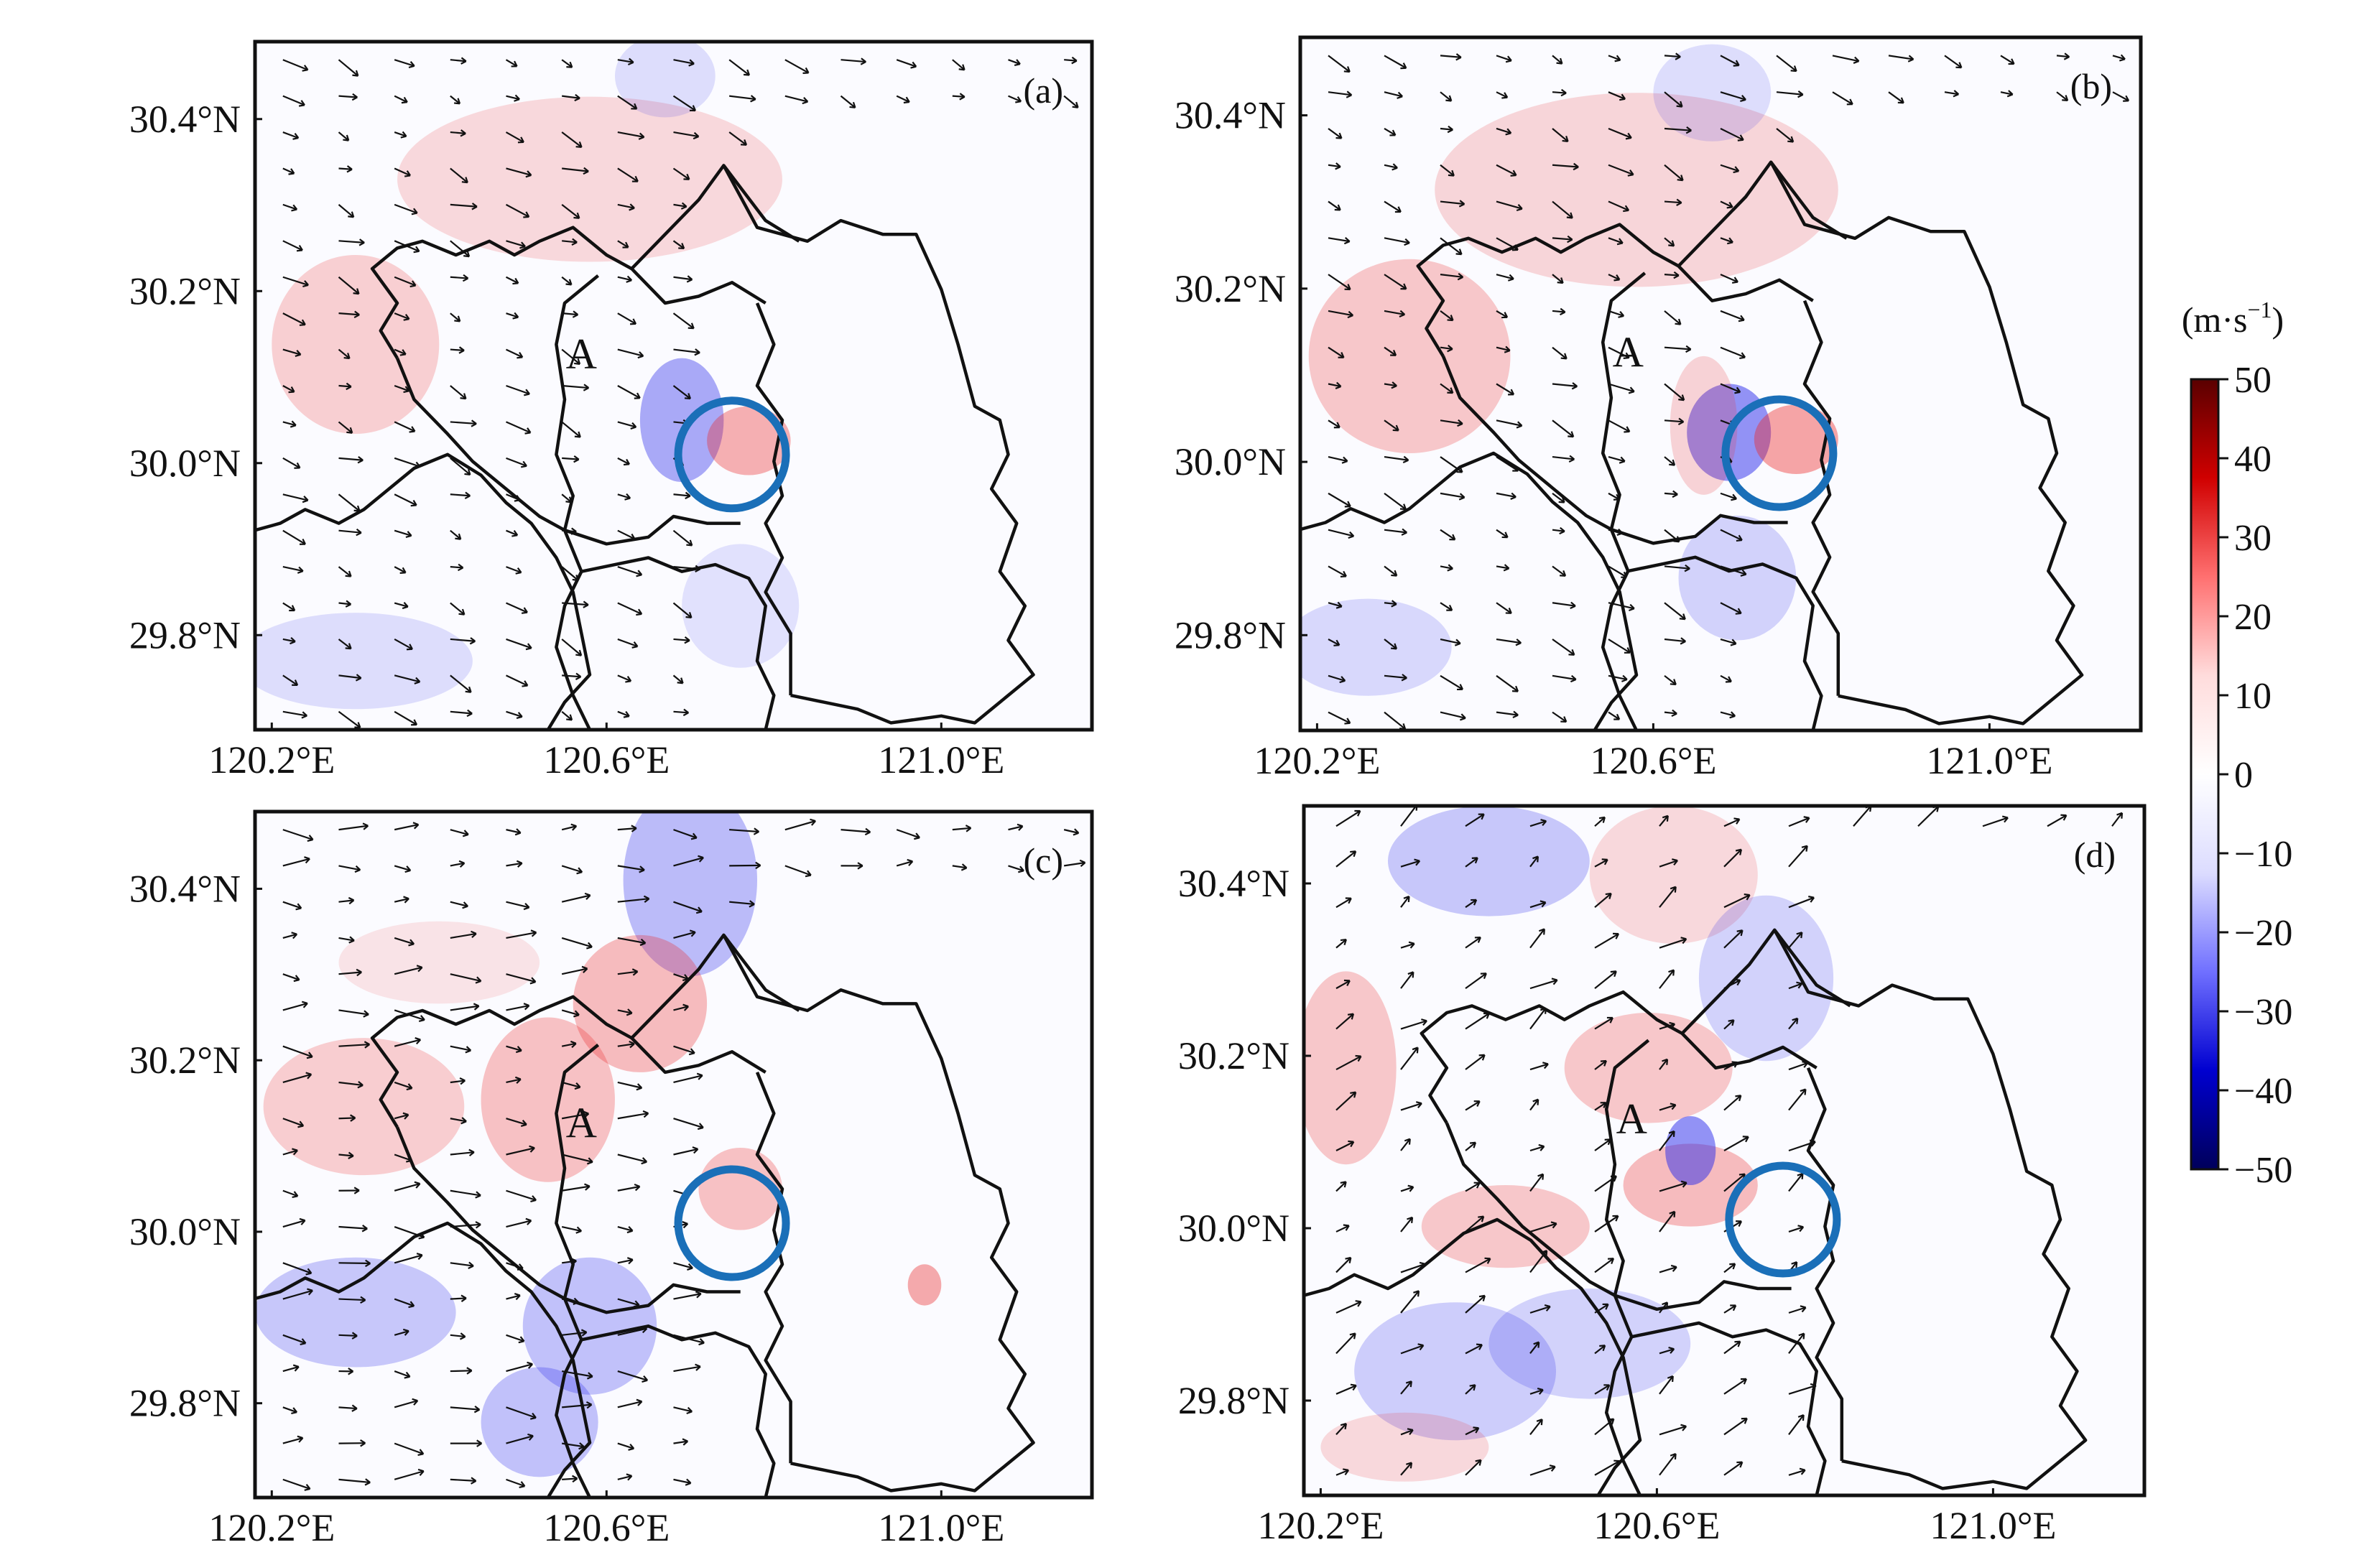 This screenshot has width=2380, height=1555. Describe the element at coordinates (1783, 1219) in the screenshot. I see `highlight-circle` at that location.